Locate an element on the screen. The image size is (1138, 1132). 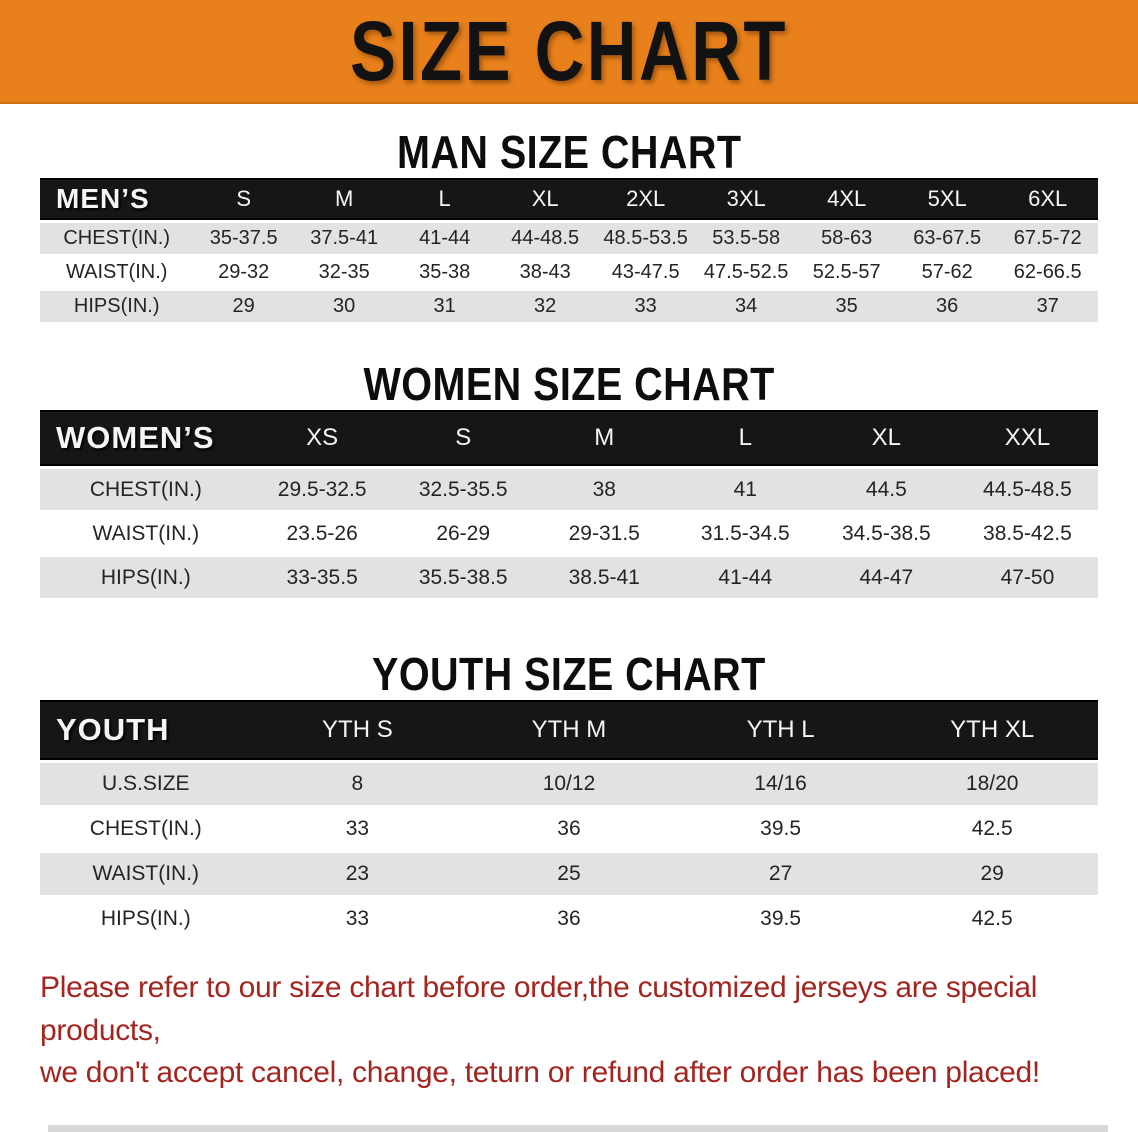
value-cell: 48.5-53.5 is located at coordinates (645, 238).